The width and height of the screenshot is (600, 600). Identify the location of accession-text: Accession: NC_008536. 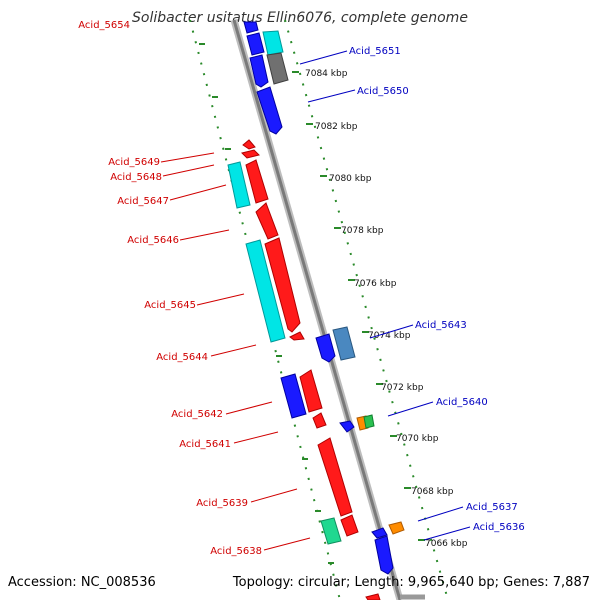
(82, 582).